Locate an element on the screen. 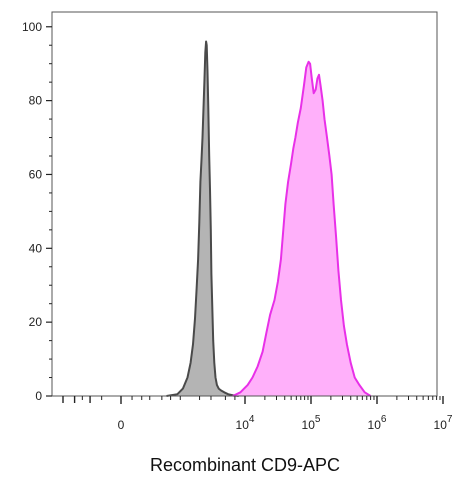 Image resolution: width=453 pixels, height=480 pixels. y-axis: 0 20 40 60 80 100 is located at coordinates (37, 211).